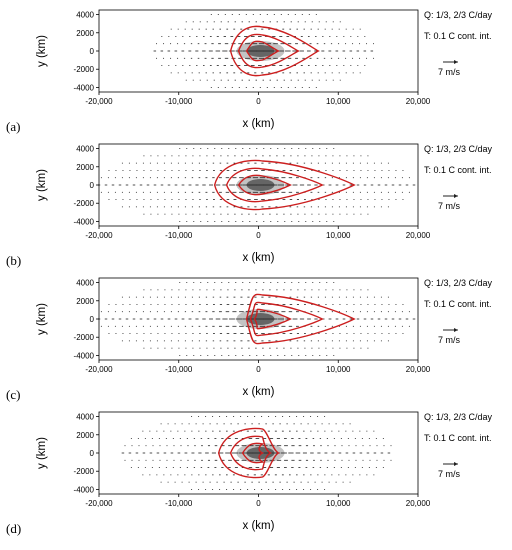  I want to click on panel-label: (a), so click(13, 126).